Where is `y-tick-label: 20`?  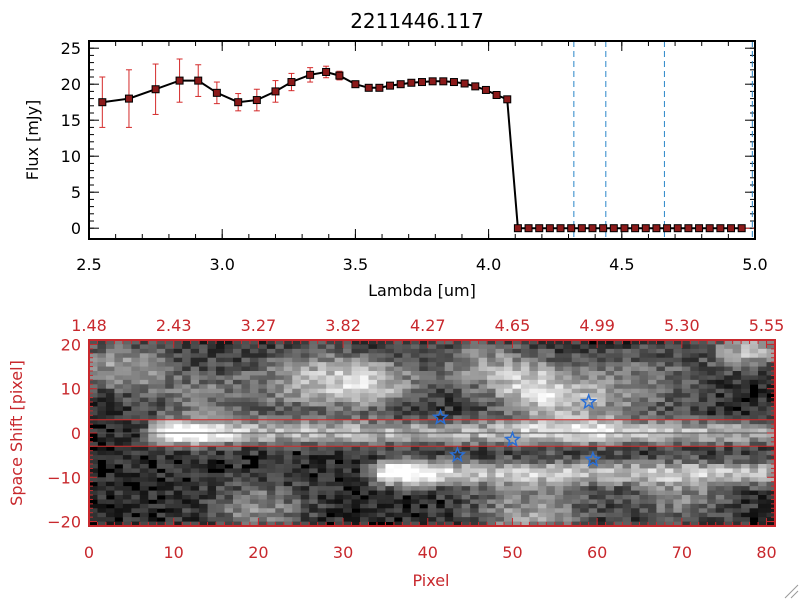
y-tick-label: 20 is located at coordinates (71, 84).